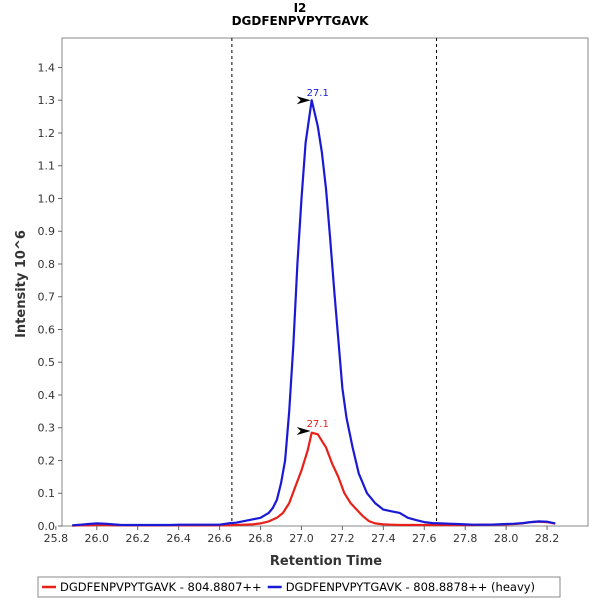 Image resolution: width=600 pixels, height=600 pixels. Describe the element at coordinates (326, 561) in the screenshot. I see `x-axis-label: Retention Time` at that location.